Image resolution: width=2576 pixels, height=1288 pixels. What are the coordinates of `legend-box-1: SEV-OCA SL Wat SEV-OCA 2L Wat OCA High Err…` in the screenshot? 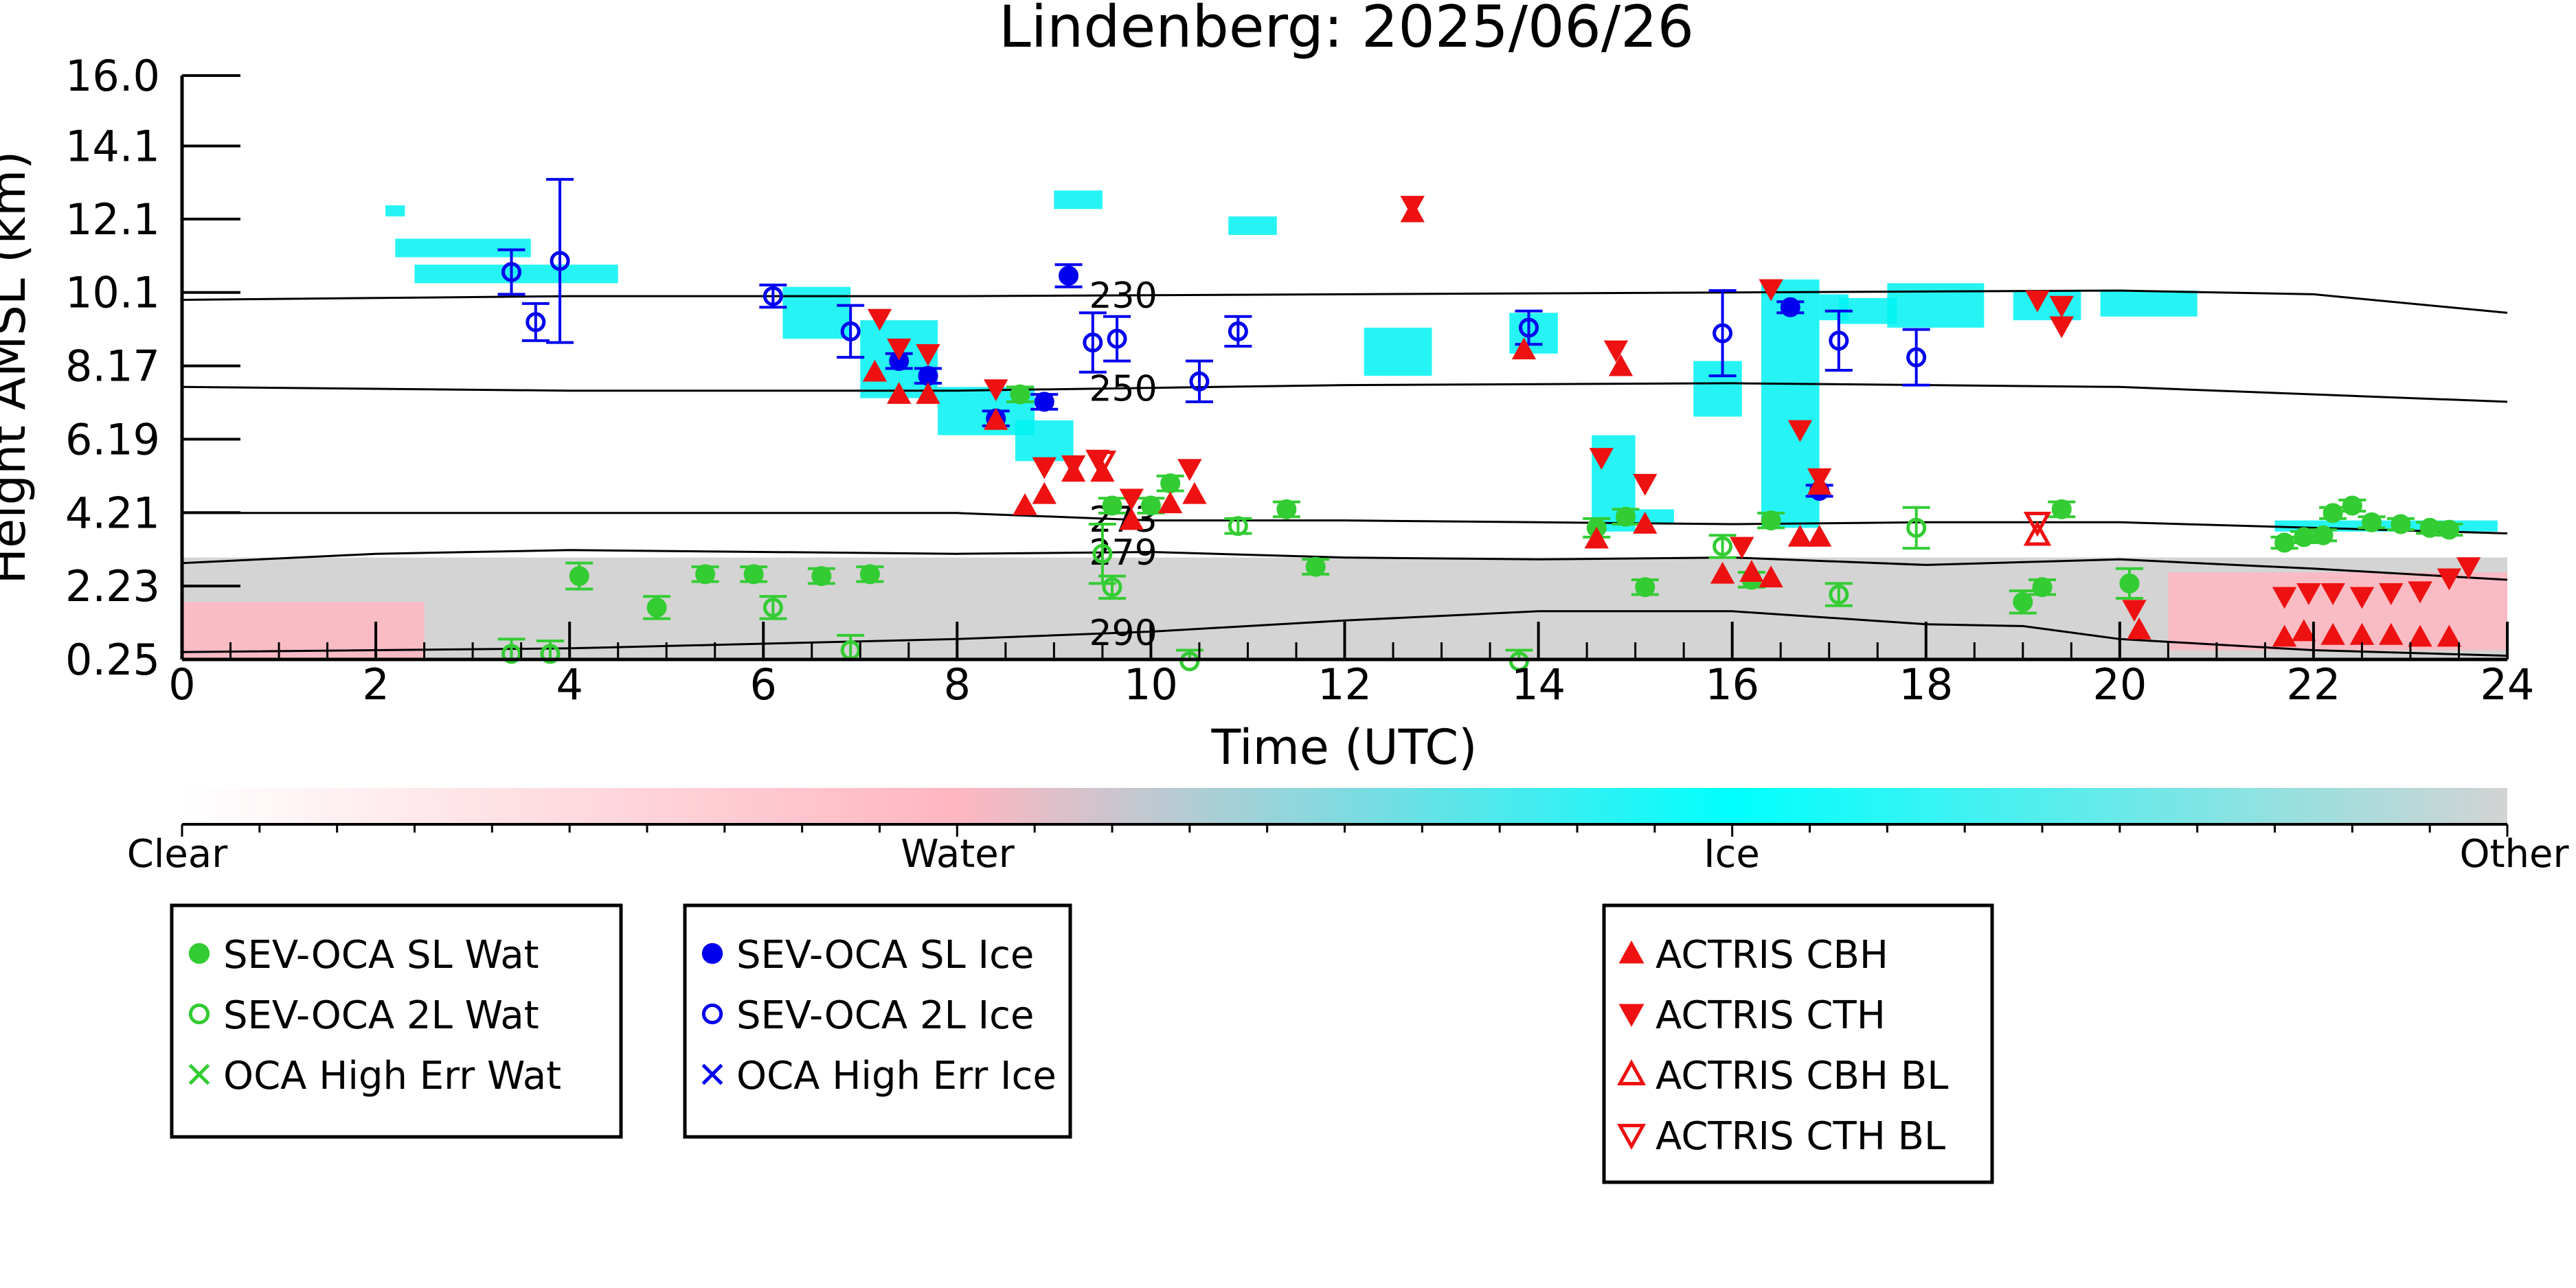 It's located at (396, 1021).